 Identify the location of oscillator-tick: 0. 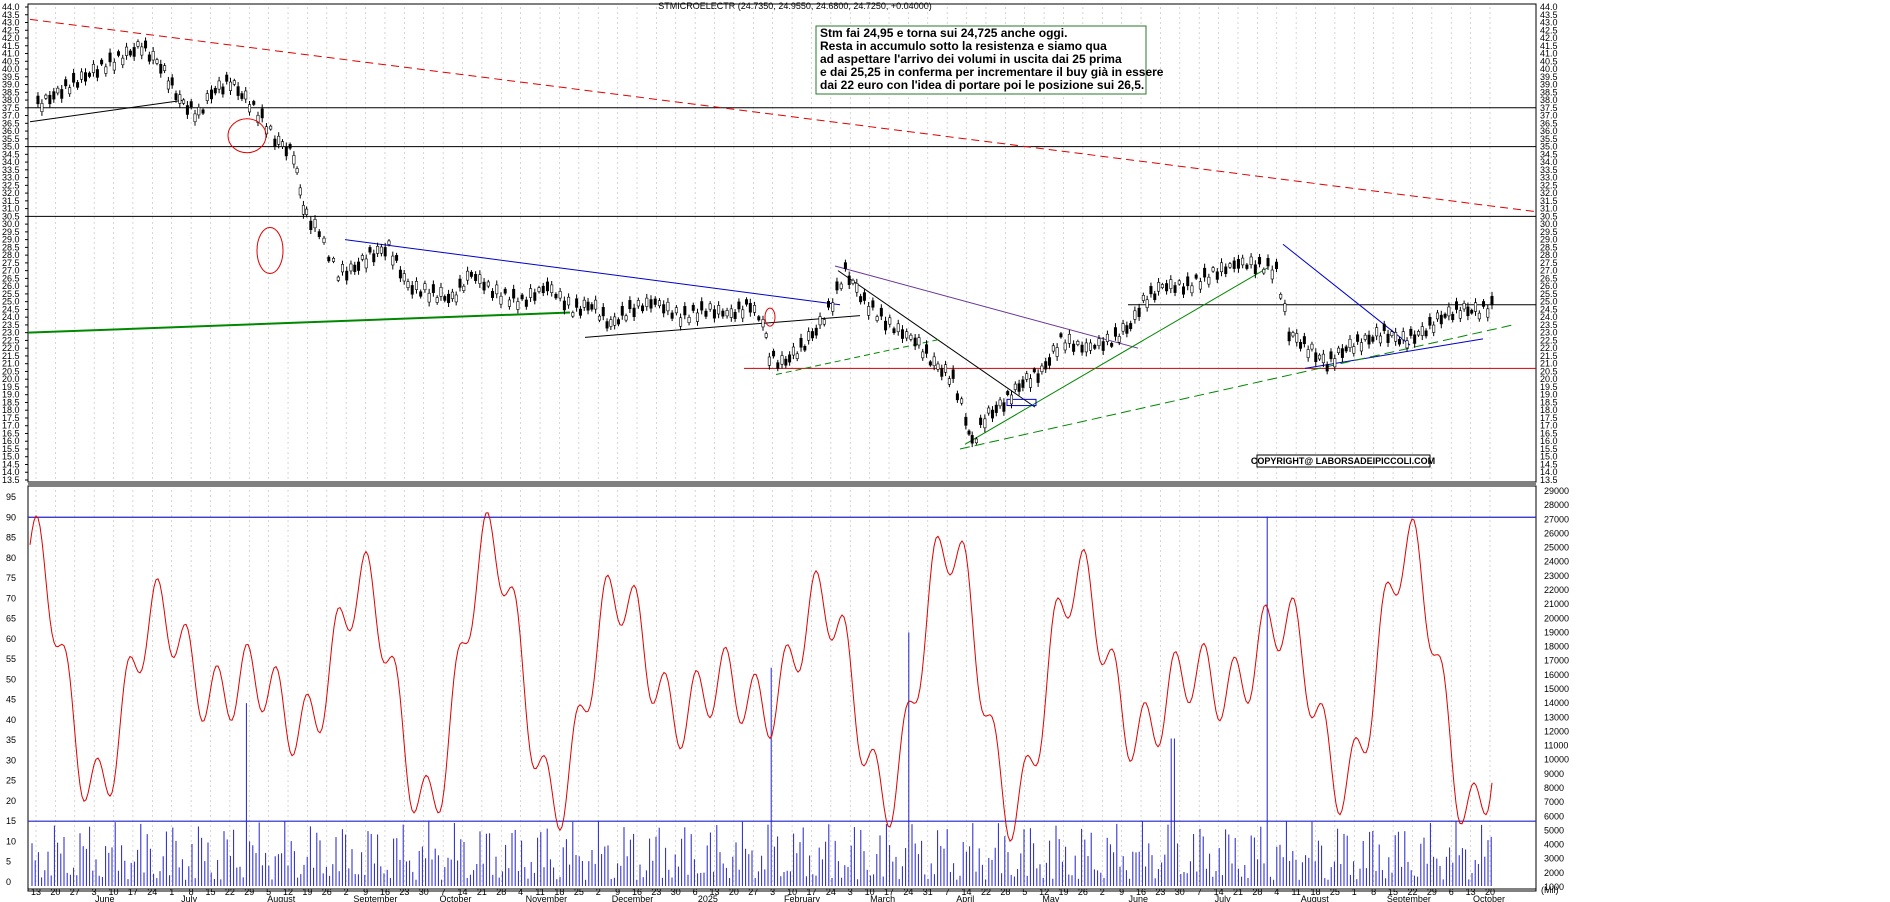
(8, 882).